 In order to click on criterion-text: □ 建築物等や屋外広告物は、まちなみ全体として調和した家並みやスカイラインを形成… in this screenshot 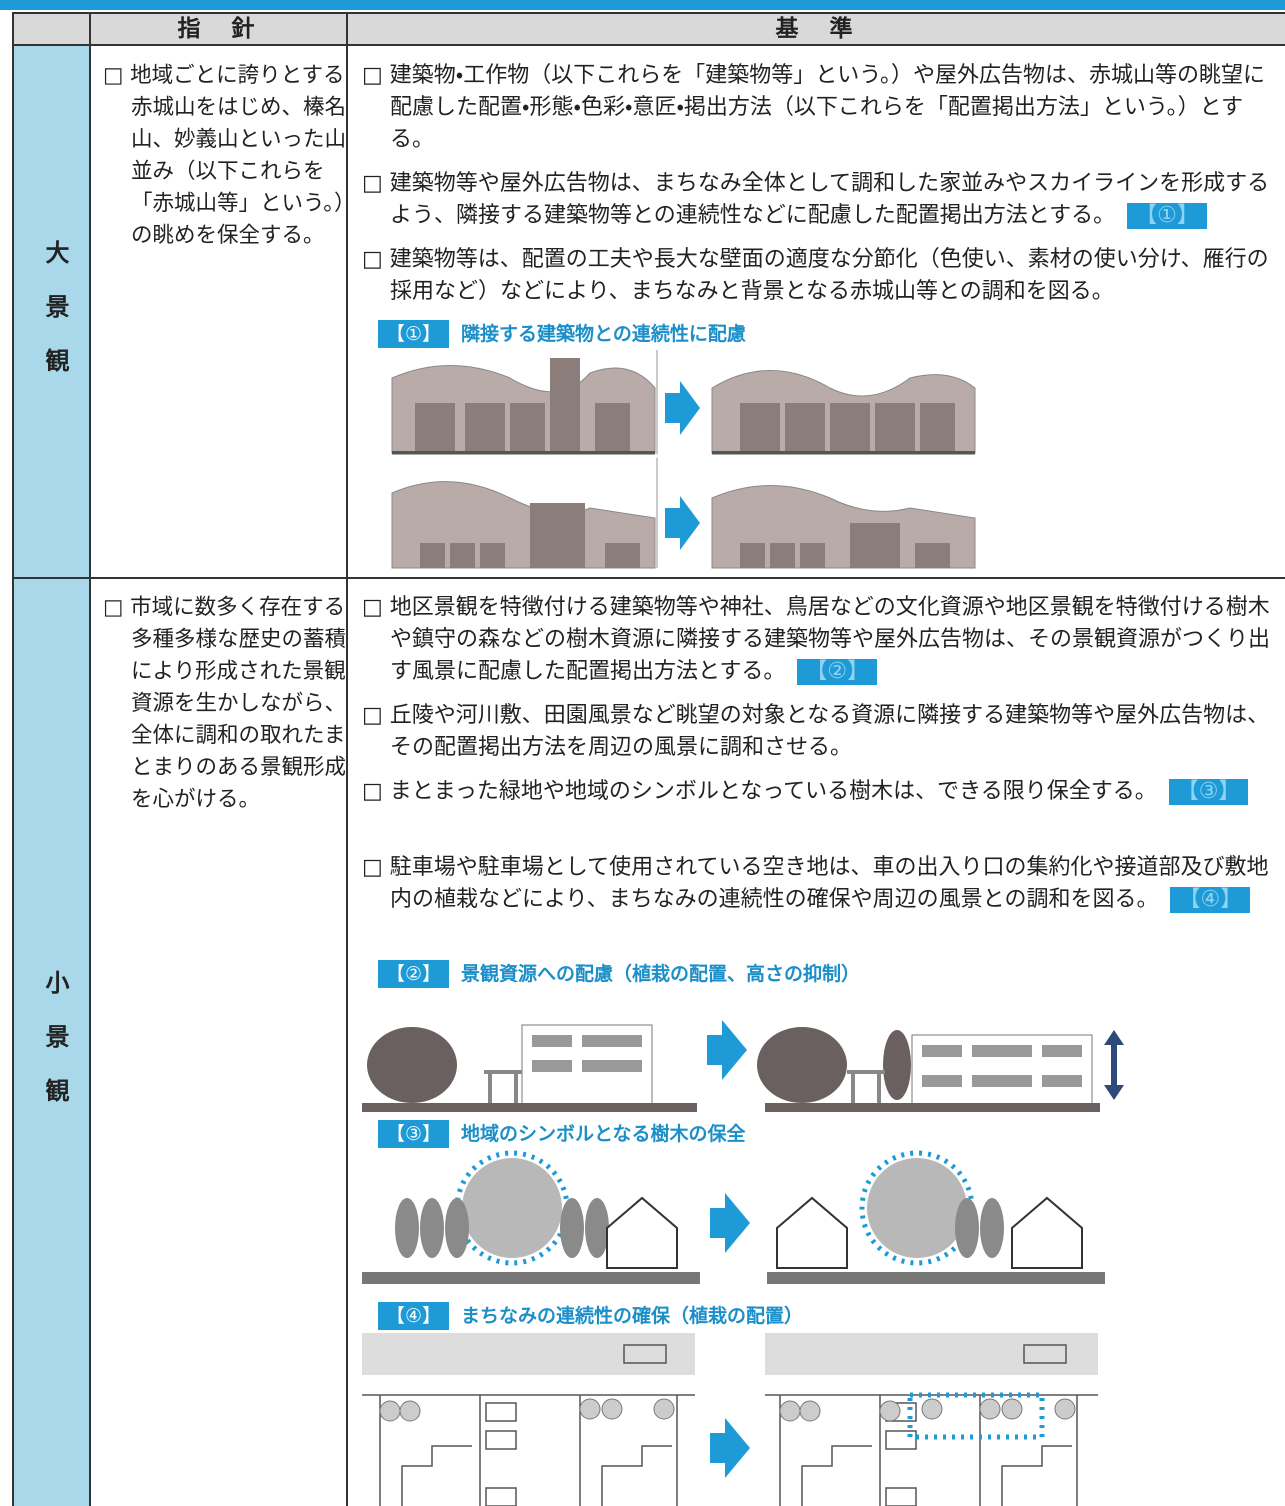, I will do `click(816, 199)`.